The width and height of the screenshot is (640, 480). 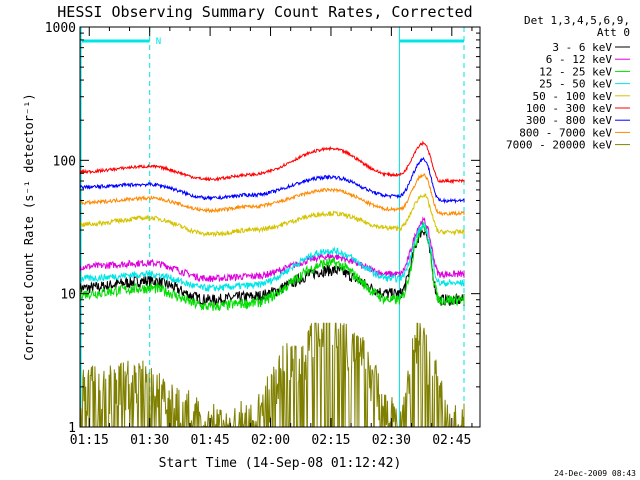 What do you see at coordinates (64, 161) in the screenshot?
I see `y-tick-label: 100` at bounding box center [64, 161].